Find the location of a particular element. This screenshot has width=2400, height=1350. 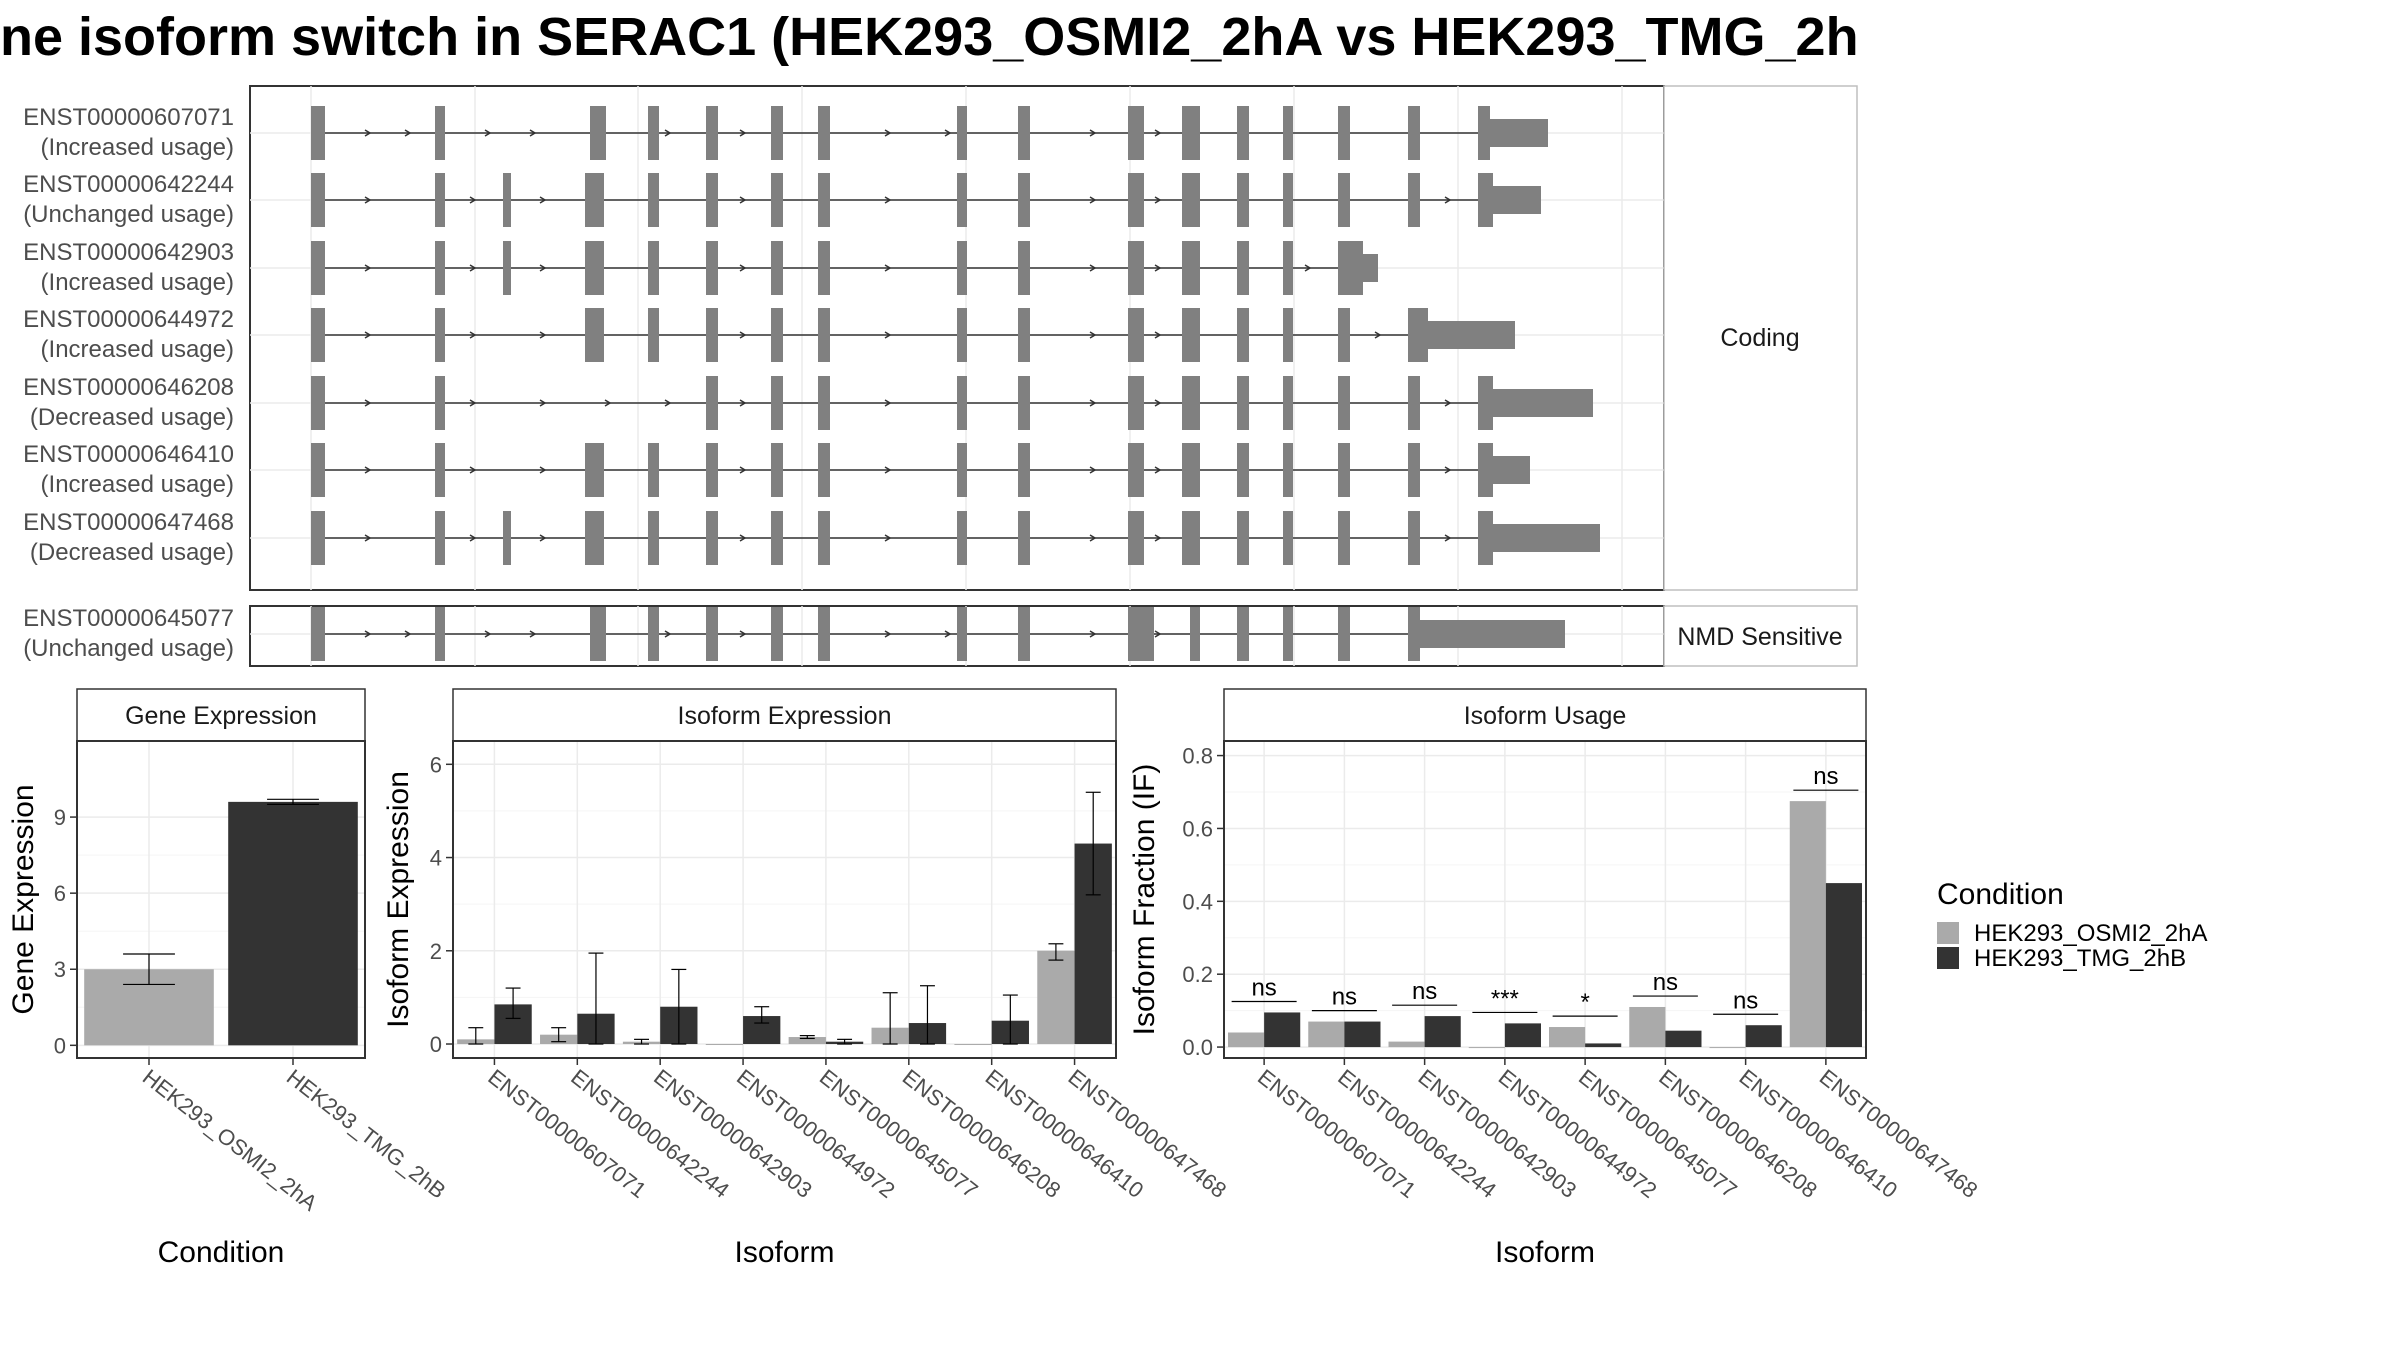

y-tick-label: 0.4 is located at coordinates (1197, 901).